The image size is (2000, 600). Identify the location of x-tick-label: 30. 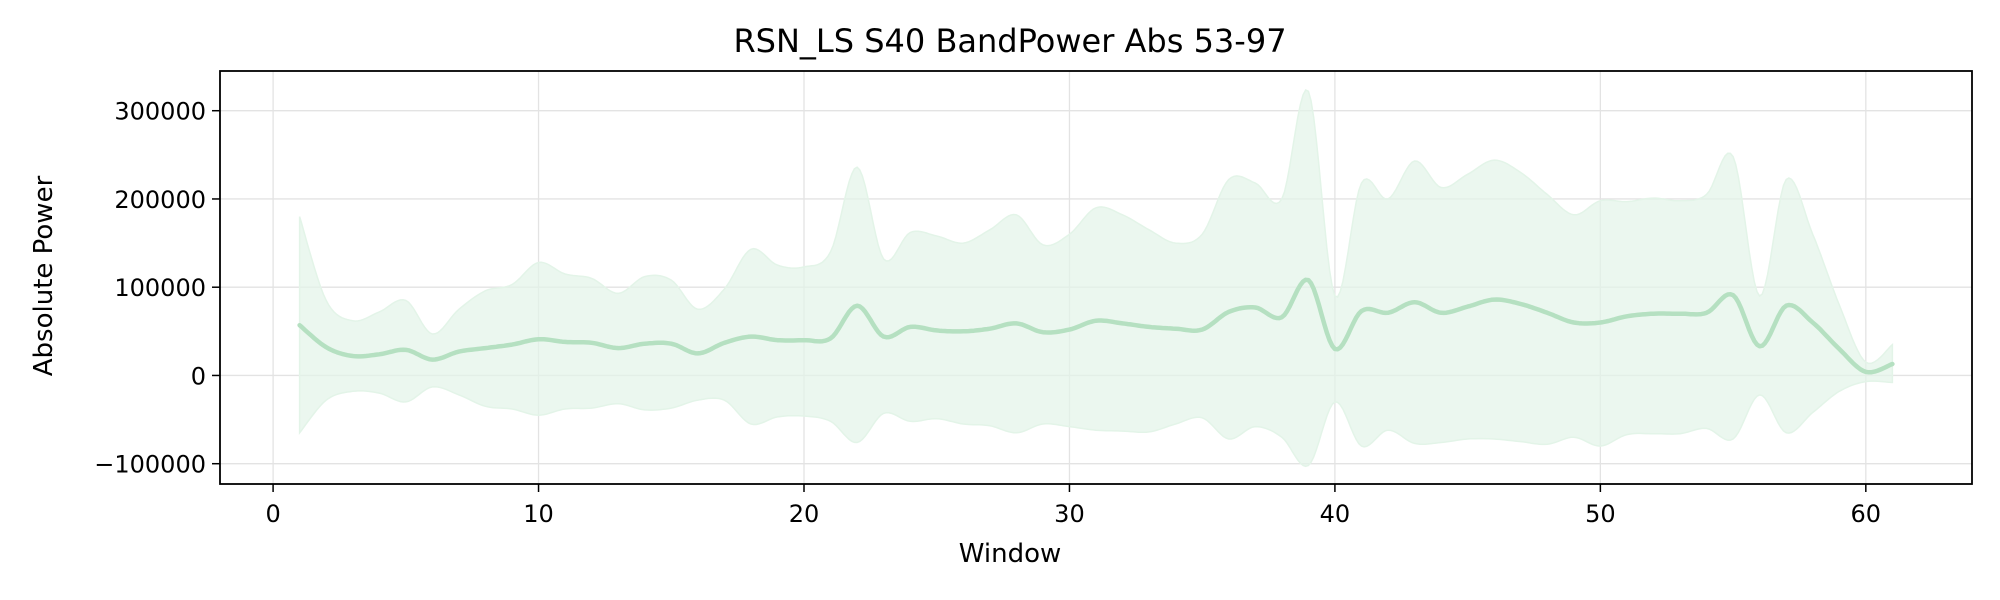
(1069, 514).